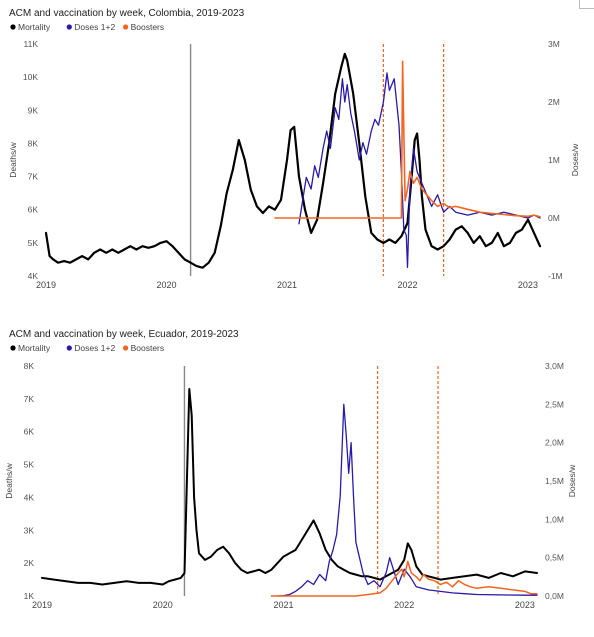 The width and height of the screenshot is (594, 637). Describe the element at coordinates (9, 480) in the screenshot. I see `chart2-y-axis-title: Deaths/w` at that location.